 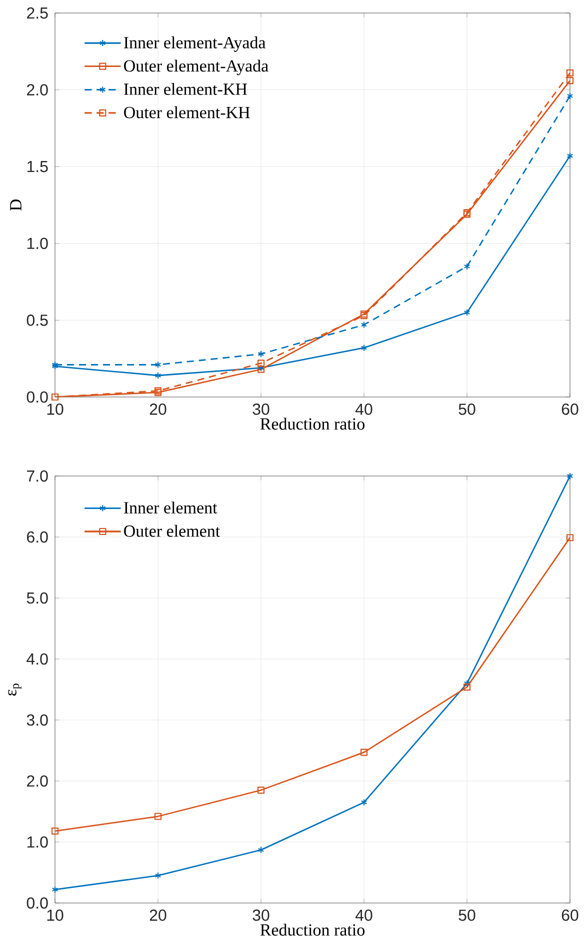 I want to click on y-tick-label: 6.0, so click(x=37, y=537).